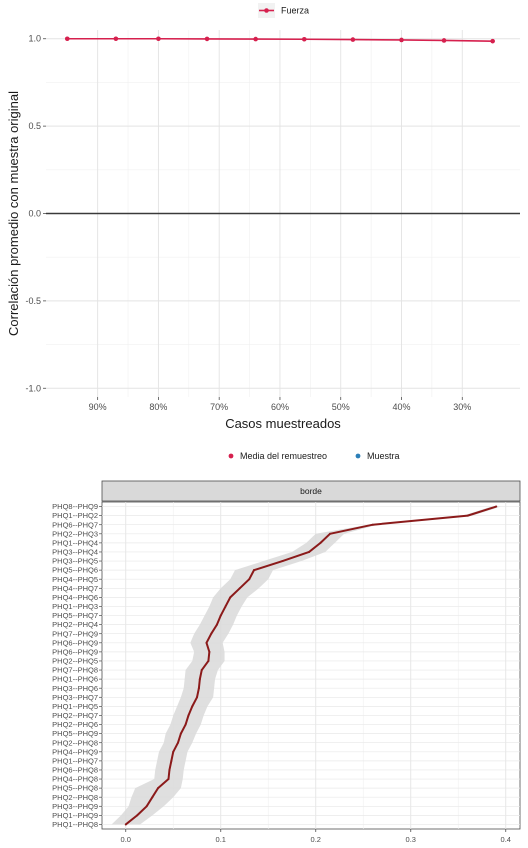 The image size is (528, 848). Describe the element at coordinates (75, 624) in the screenshot. I see `y-tick-label: PHQ2--PHQ4` at that location.